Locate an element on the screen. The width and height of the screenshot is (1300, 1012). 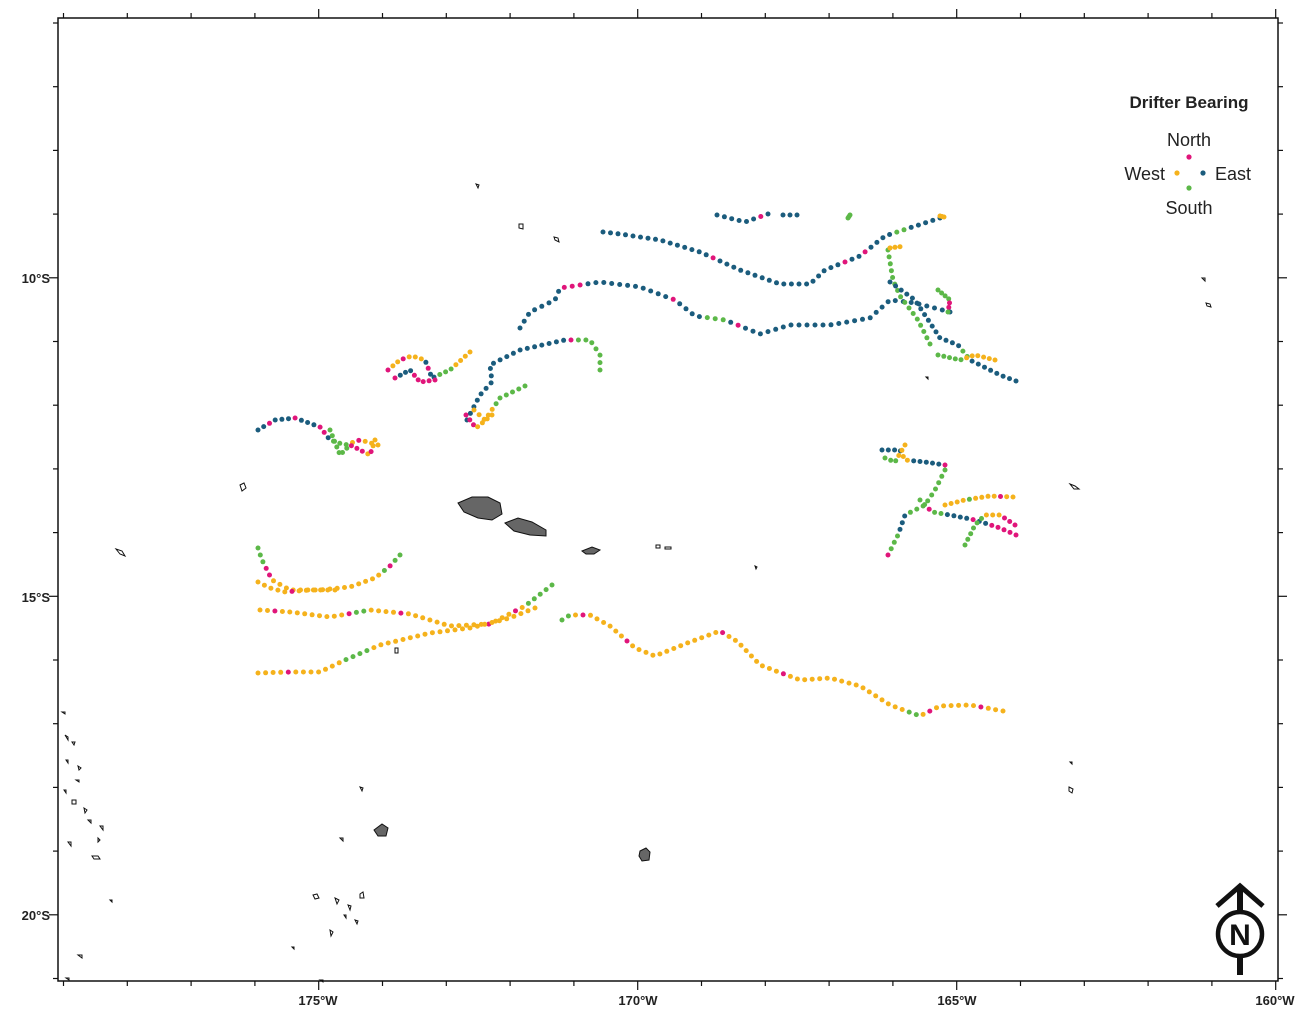
north-arrow-icon: N is located at coordinates (1240, 928).